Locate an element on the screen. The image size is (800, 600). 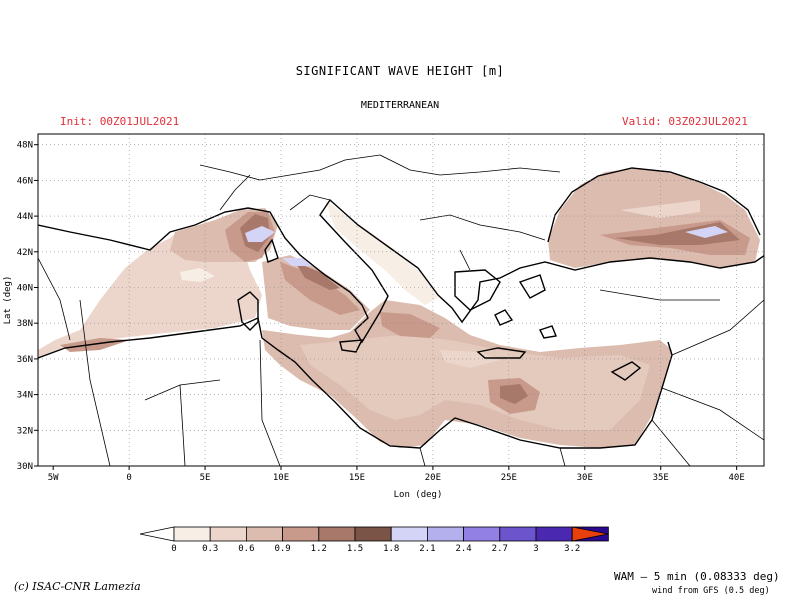
legend-under-arrow is located at coordinates (157, 534).